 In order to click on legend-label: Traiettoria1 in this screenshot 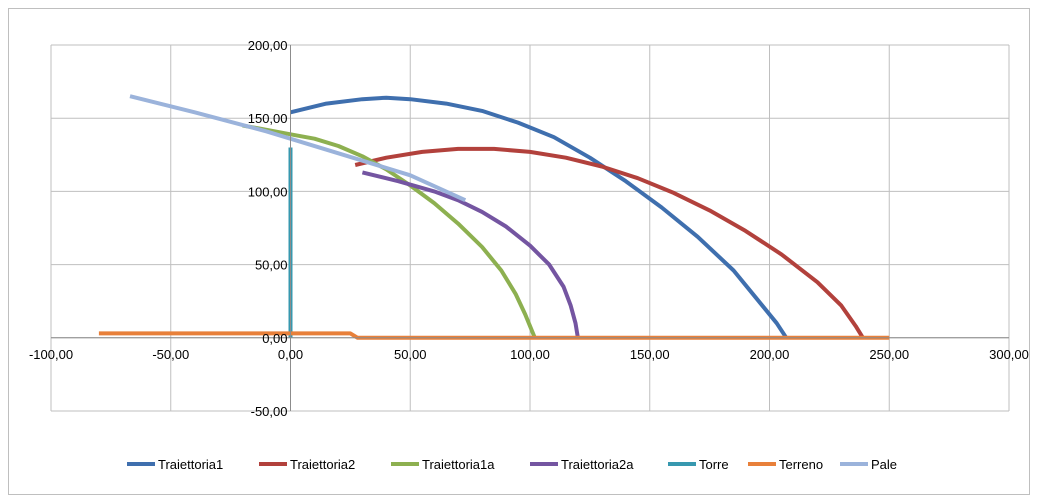, I will do `click(190, 464)`.